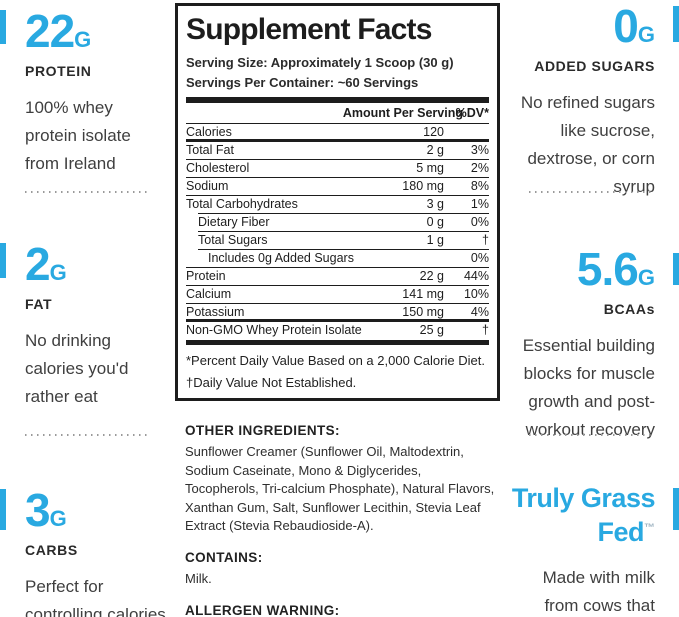  What do you see at coordinates (423, 294) in the screenshot?
I see `row-amount: 141 mg` at bounding box center [423, 294].